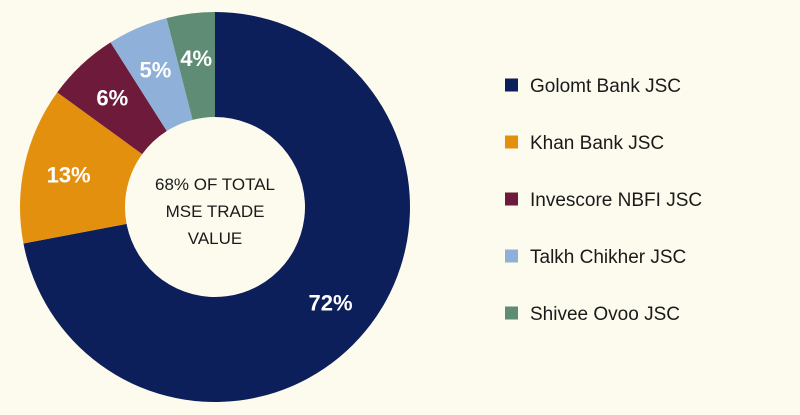 This screenshot has height=415, width=800. Describe the element at coordinates (511, 313) in the screenshot. I see `legend-swatch-shivee-ovoo-jsc` at that location.